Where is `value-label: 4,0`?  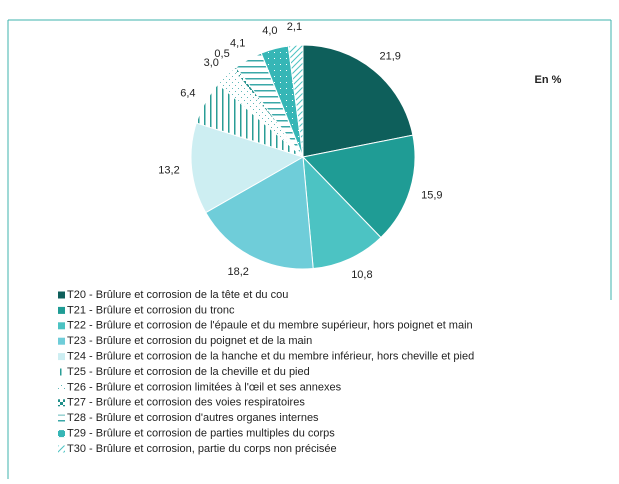 value-label: 4,0 is located at coordinates (269, 31).